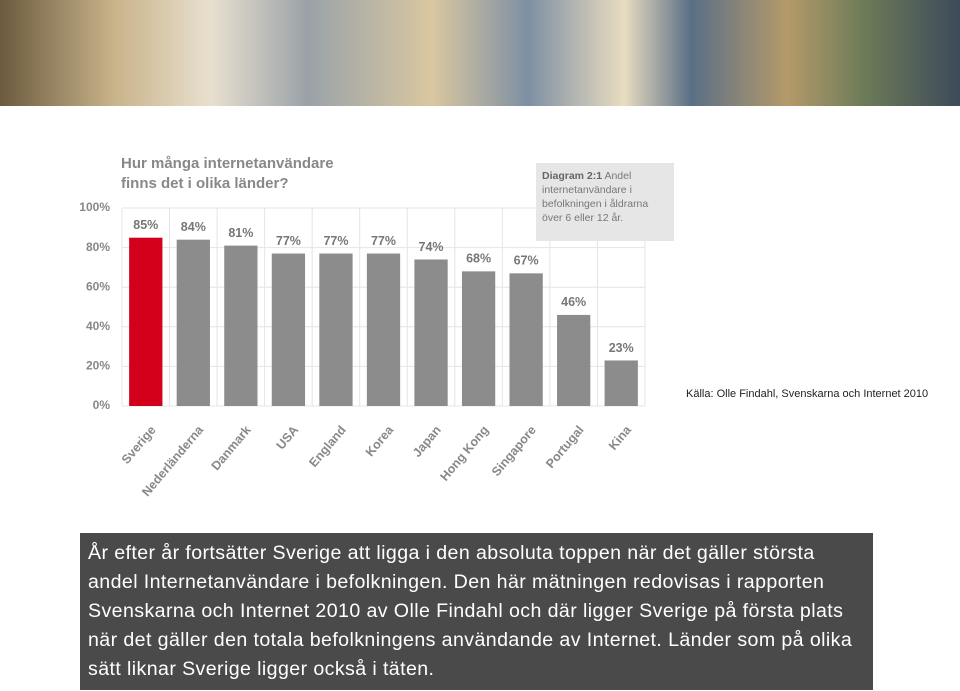  What do you see at coordinates (514, 451) in the screenshot?
I see `x-tick-label: Singapore` at bounding box center [514, 451].